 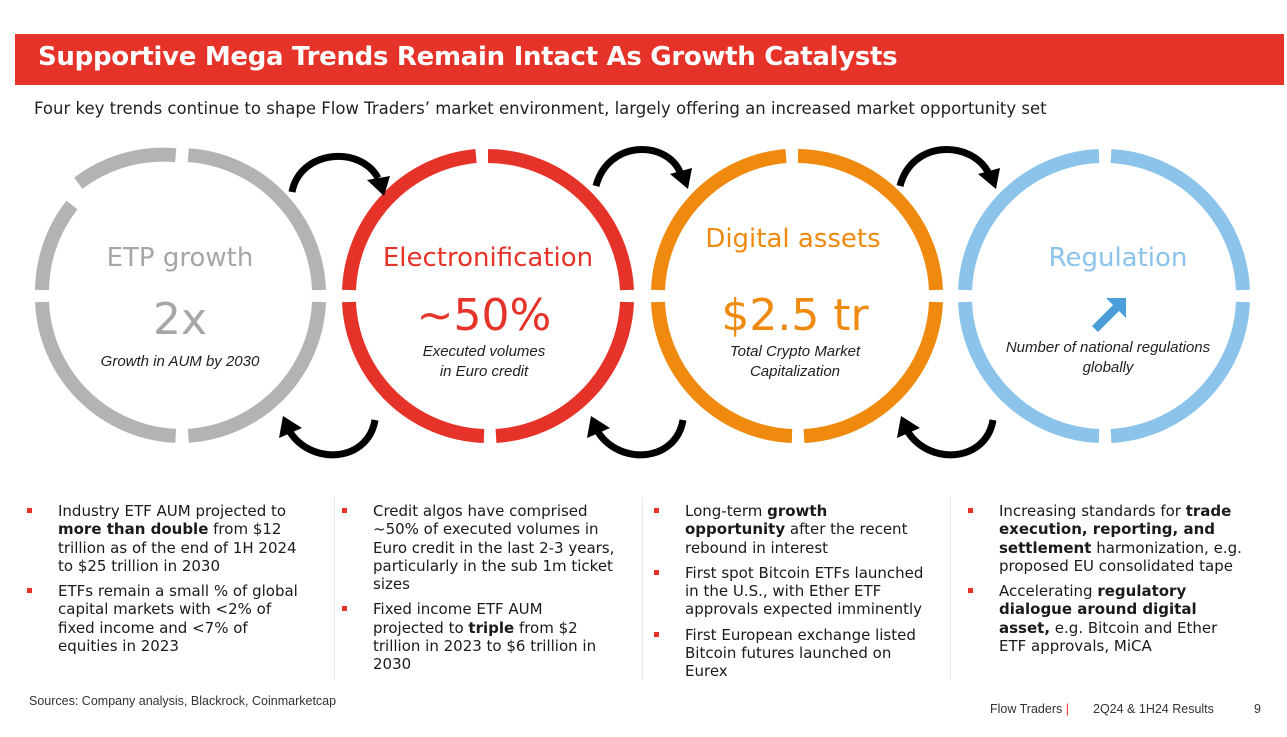 What do you see at coordinates (1153, 709) in the screenshot?
I see `footer-report: 2Q24 & 1H24 Results` at bounding box center [1153, 709].